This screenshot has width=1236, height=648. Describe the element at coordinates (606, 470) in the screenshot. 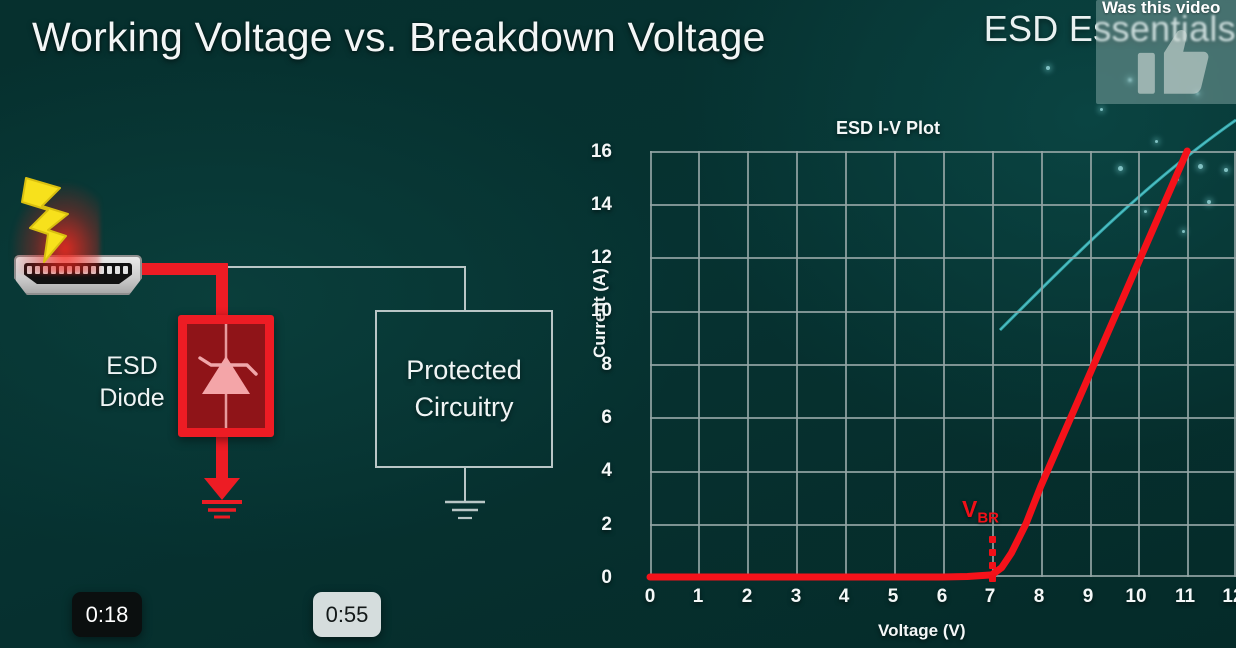

I see `y-tick-label: 4` at that location.